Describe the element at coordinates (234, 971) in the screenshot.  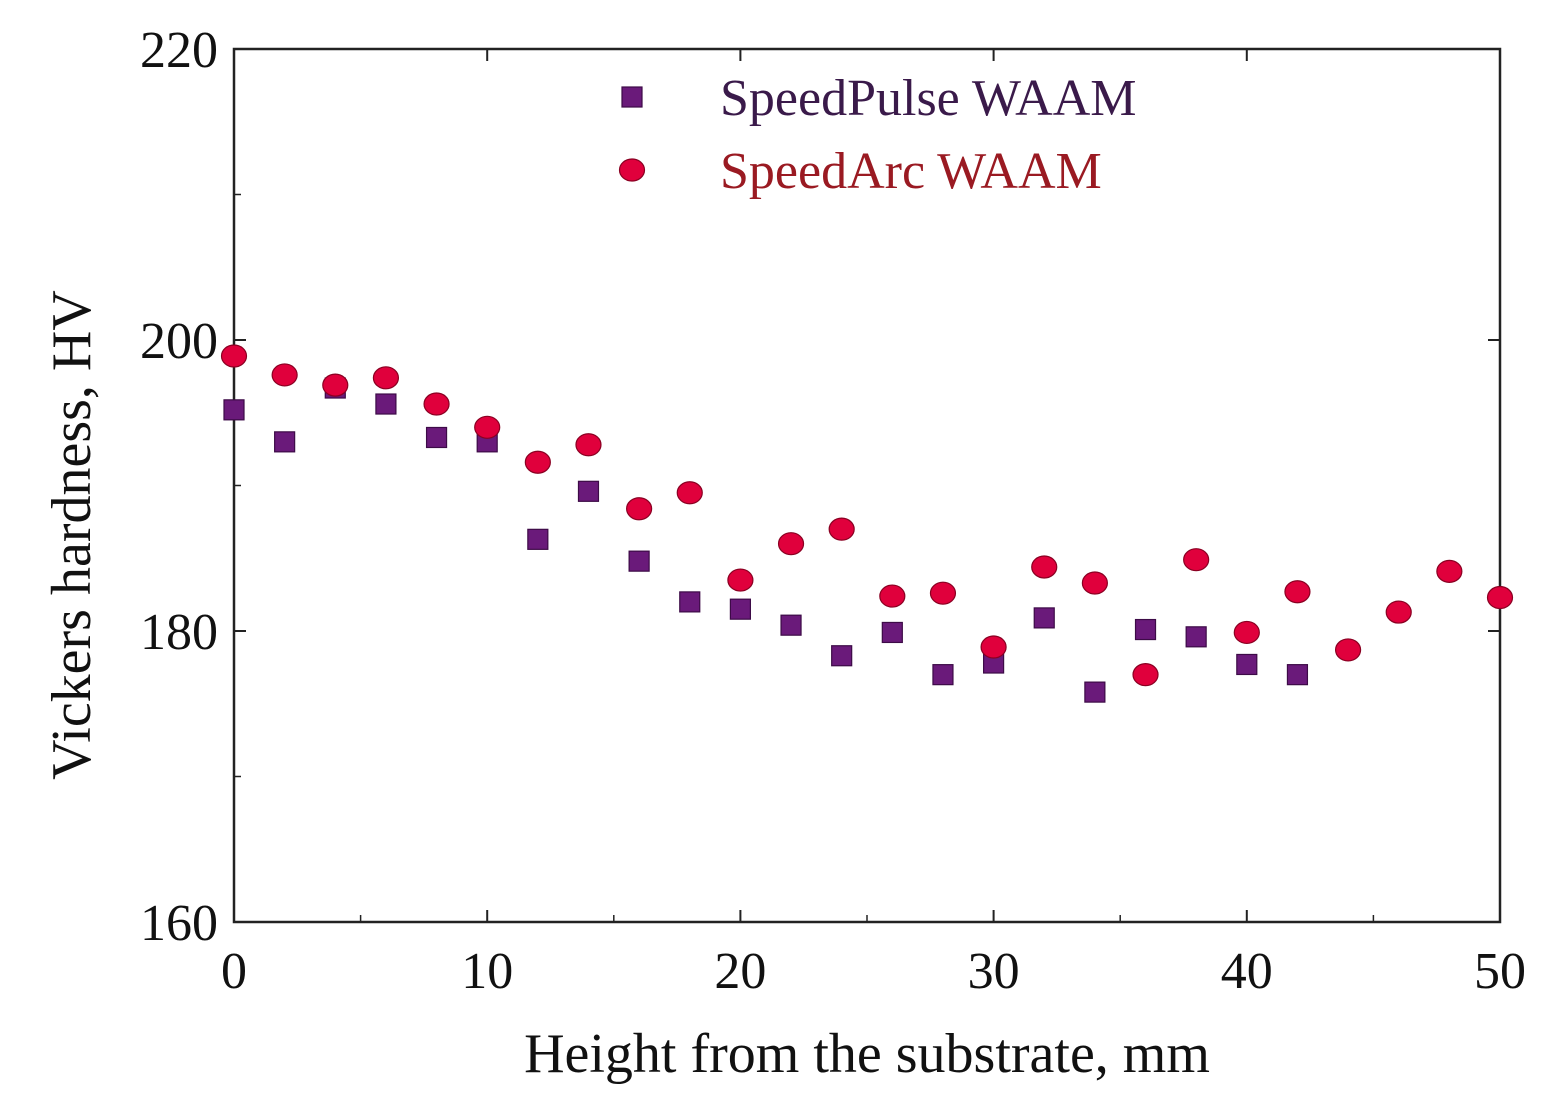
I see `x-tick-label: 0` at that location.